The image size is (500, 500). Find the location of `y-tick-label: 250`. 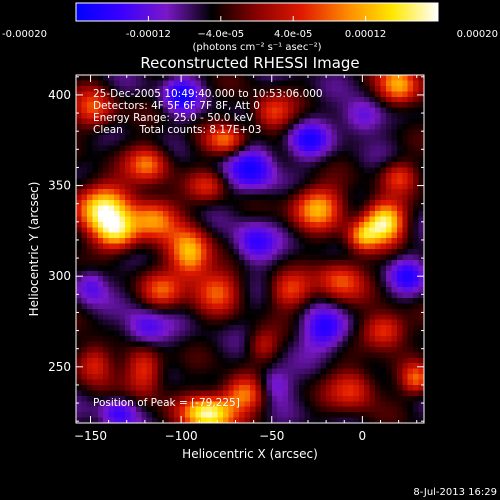

y-tick-label: 250 is located at coordinates (59, 367).